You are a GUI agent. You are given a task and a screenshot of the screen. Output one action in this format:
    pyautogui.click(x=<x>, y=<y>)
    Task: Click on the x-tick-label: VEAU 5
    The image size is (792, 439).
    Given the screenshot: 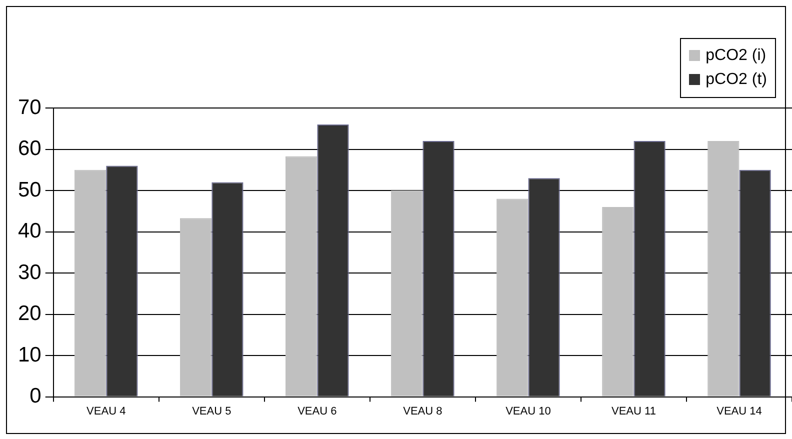 What is the action you would take?
    pyautogui.click(x=212, y=411)
    